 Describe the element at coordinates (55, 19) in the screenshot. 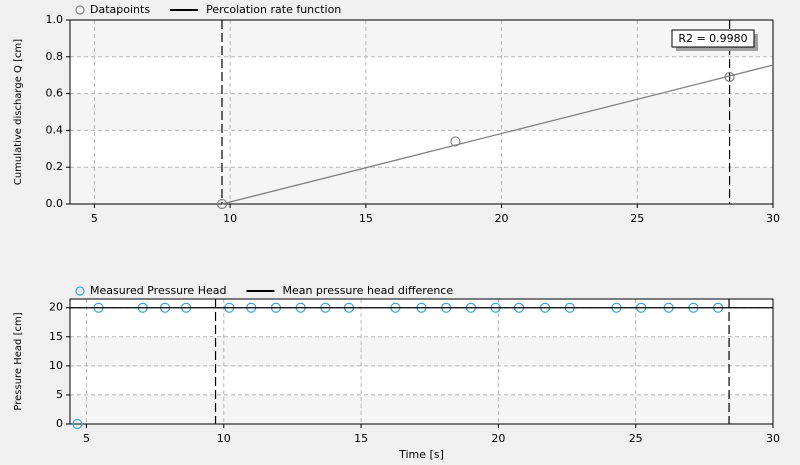

I see `y-tick-label: 1.0` at that location.